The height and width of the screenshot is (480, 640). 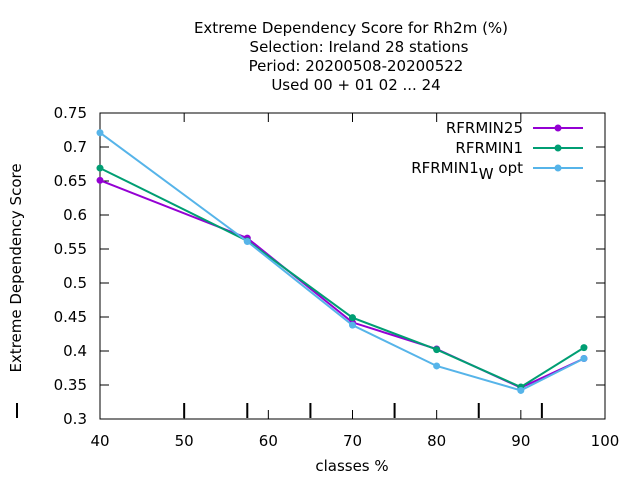 I want to click on legend: RFRMIN25 RFRMIN1 RFRMIN1W opt, so click(x=497, y=151).